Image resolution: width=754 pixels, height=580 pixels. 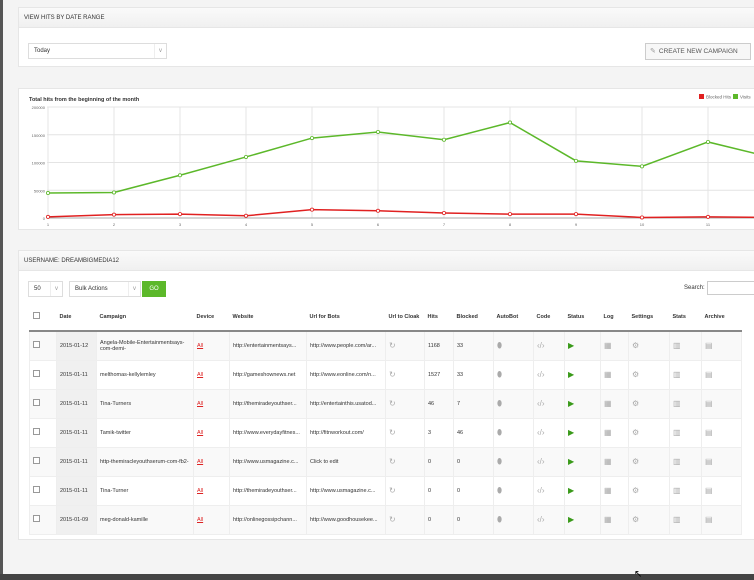 What do you see at coordinates (685, 317) in the screenshot?
I see `column-header: Stats` at bounding box center [685, 317].